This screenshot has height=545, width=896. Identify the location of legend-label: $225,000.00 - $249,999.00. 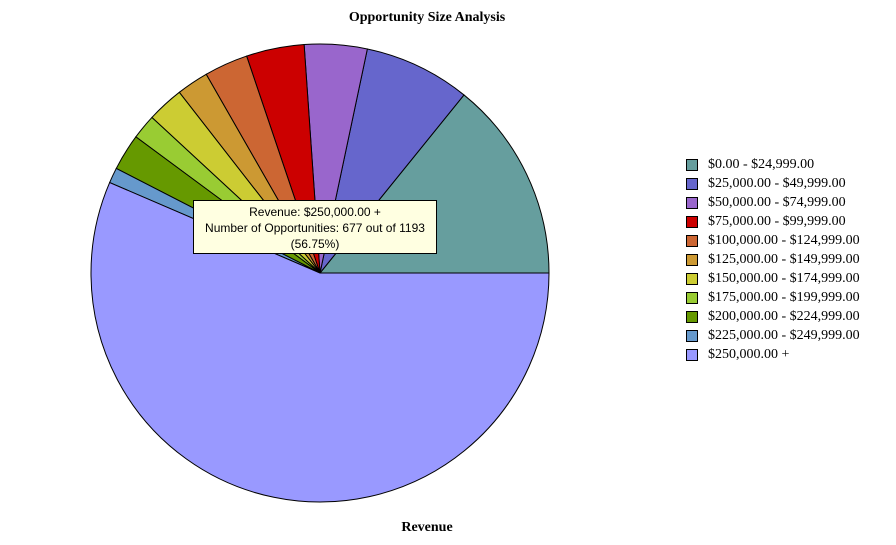
(784, 335).